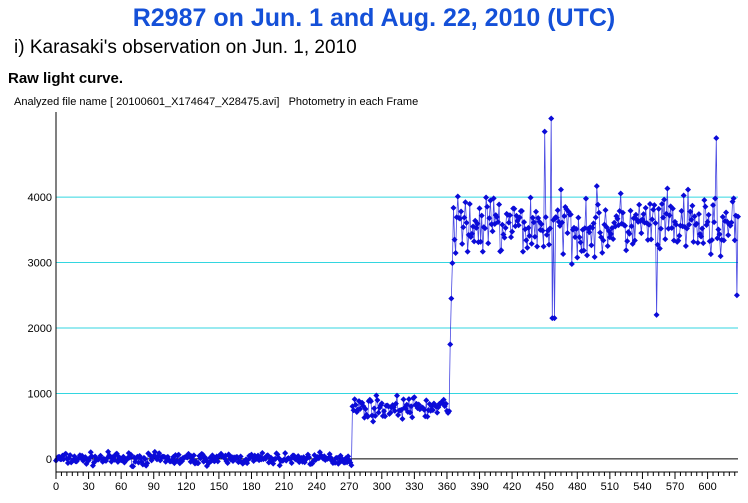 The width and height of the screenshot is (748, 503). What do you see at coordinates (251, 487) in the screenshot?
I see `x-tick-label: 180` at bounding box center [251, 487].